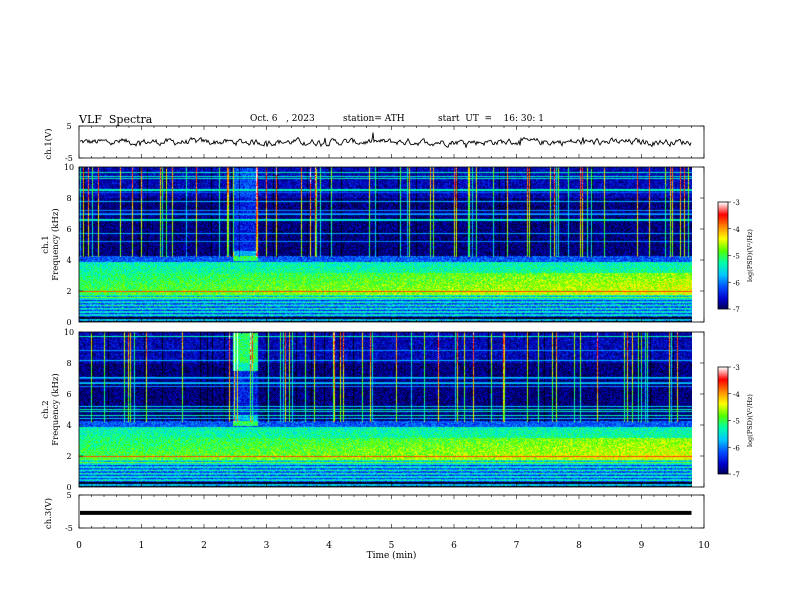  What do you see at coordinates (204, 546) in the screenshot?
I see `x-tick-label: 2` at bounding box center [204, 546].